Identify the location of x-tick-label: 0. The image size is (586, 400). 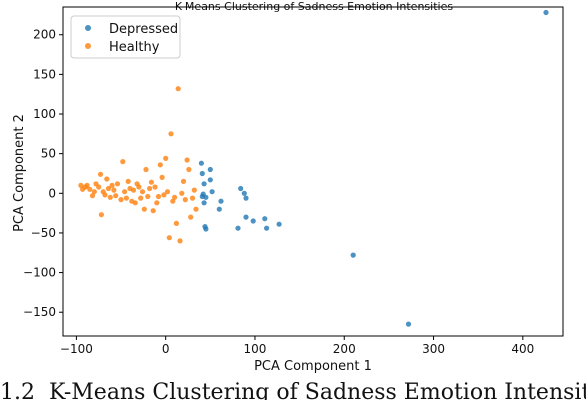
(166, 349).